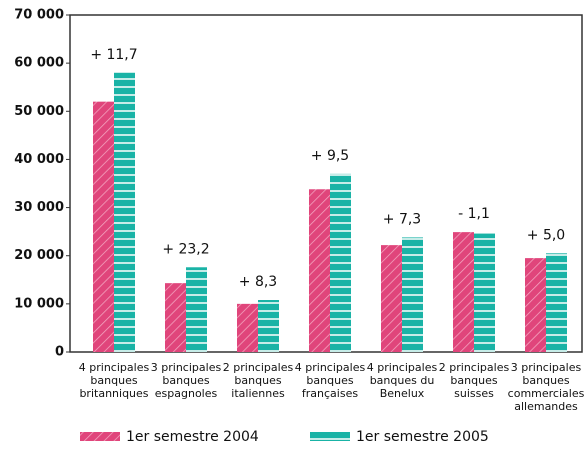 This screenshot has height=455, width=584. Describe the element at coordinates (39, 15) in the screenshot. I see `y-tick-label: 70 000` at that location.